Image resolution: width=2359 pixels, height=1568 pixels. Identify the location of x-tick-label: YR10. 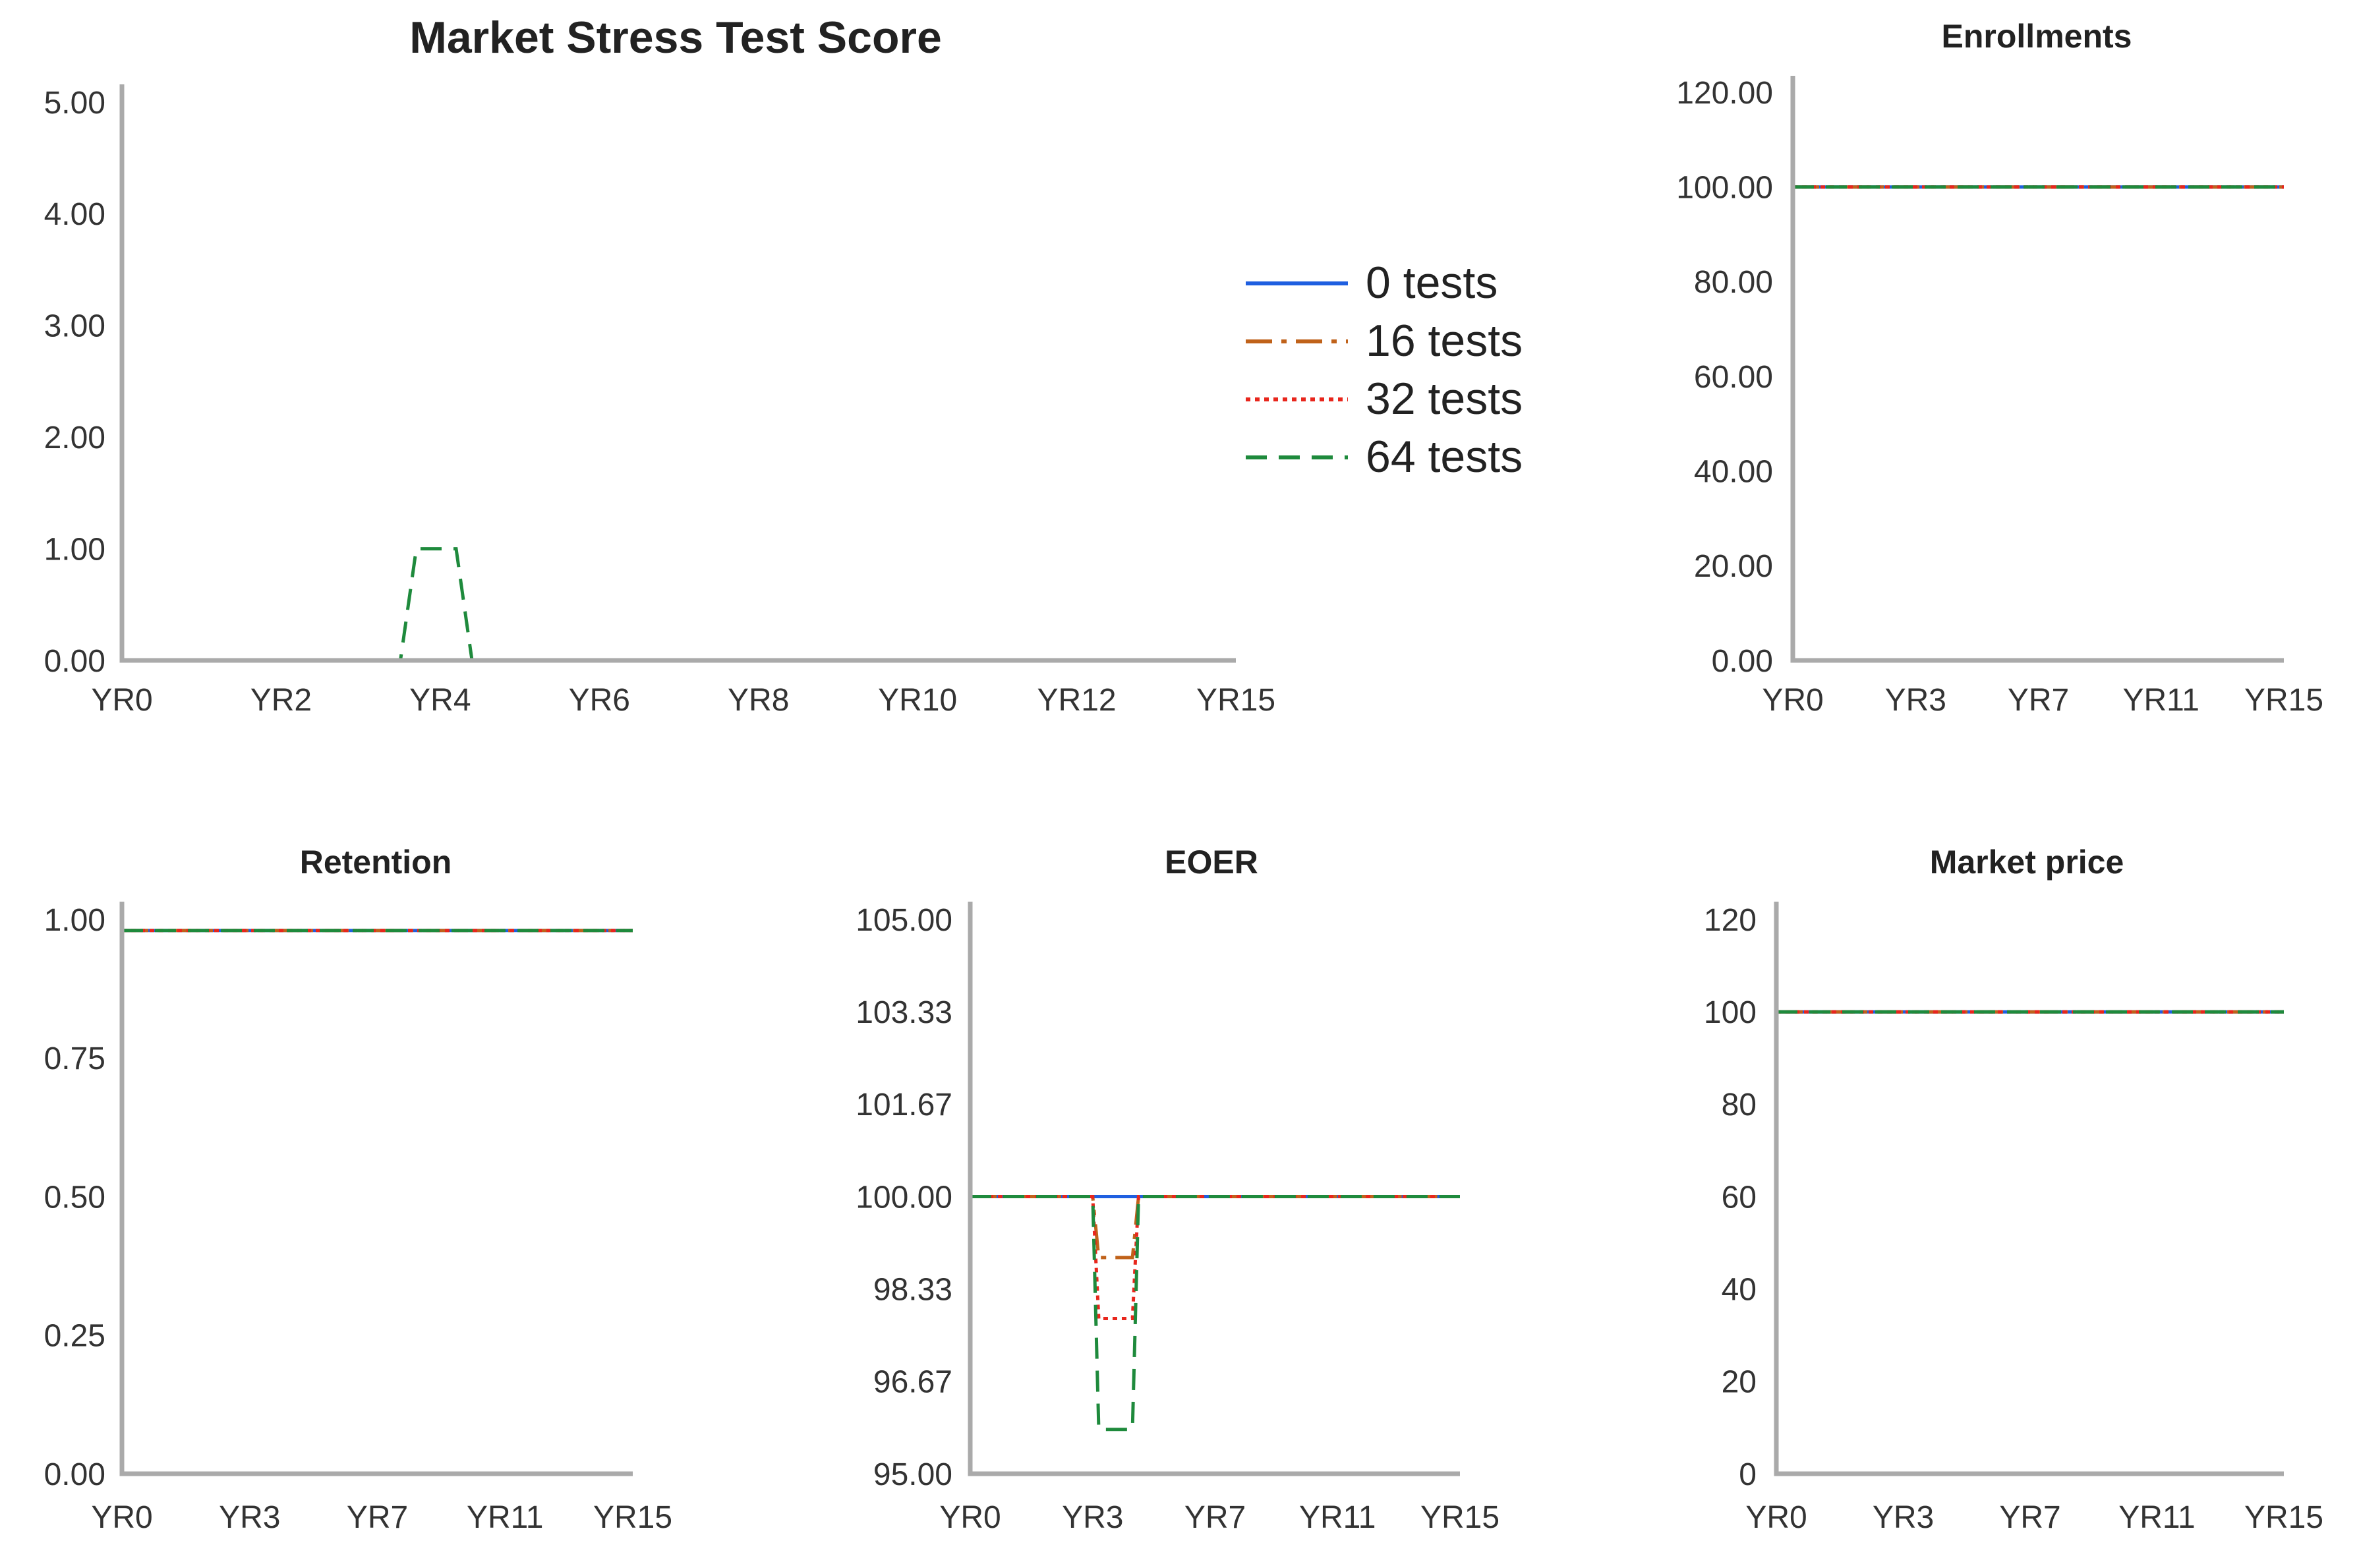
(918, 701).